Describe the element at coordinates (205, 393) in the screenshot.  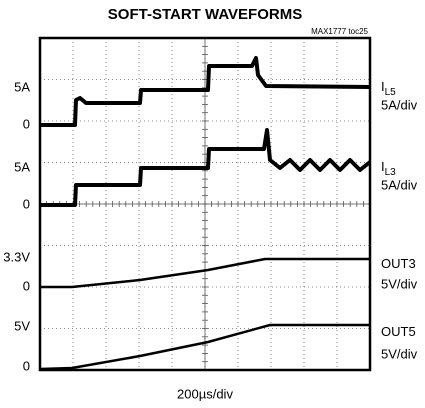
I see `x-label: 200µs/div` at that location.